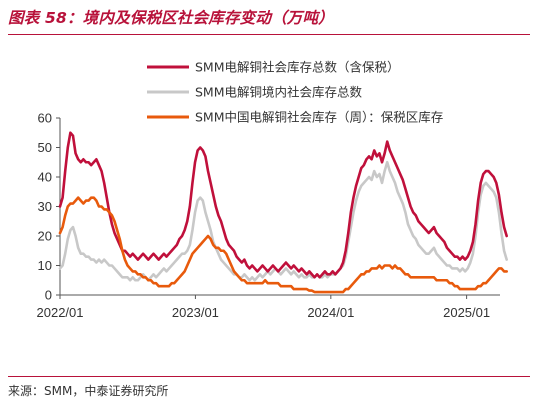 This screenshot has height=404, width=538. What do you see at coordinates (269, 34) in the screenshot?
I see `title-rule` at bounding box center [269, 34].